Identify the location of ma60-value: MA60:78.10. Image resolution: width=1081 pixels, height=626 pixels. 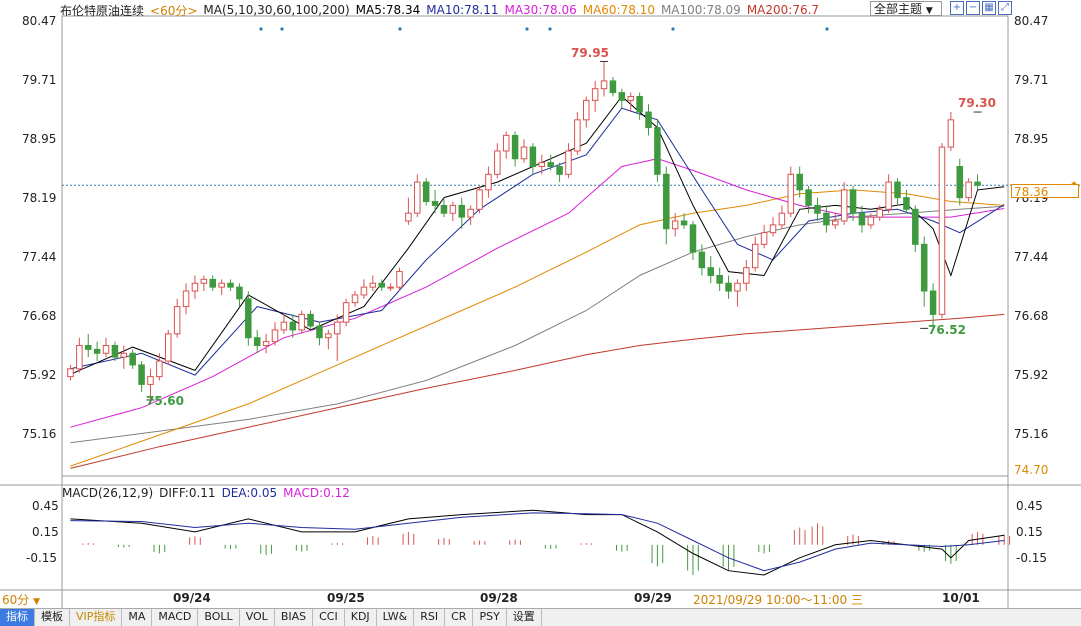
(618, 10).